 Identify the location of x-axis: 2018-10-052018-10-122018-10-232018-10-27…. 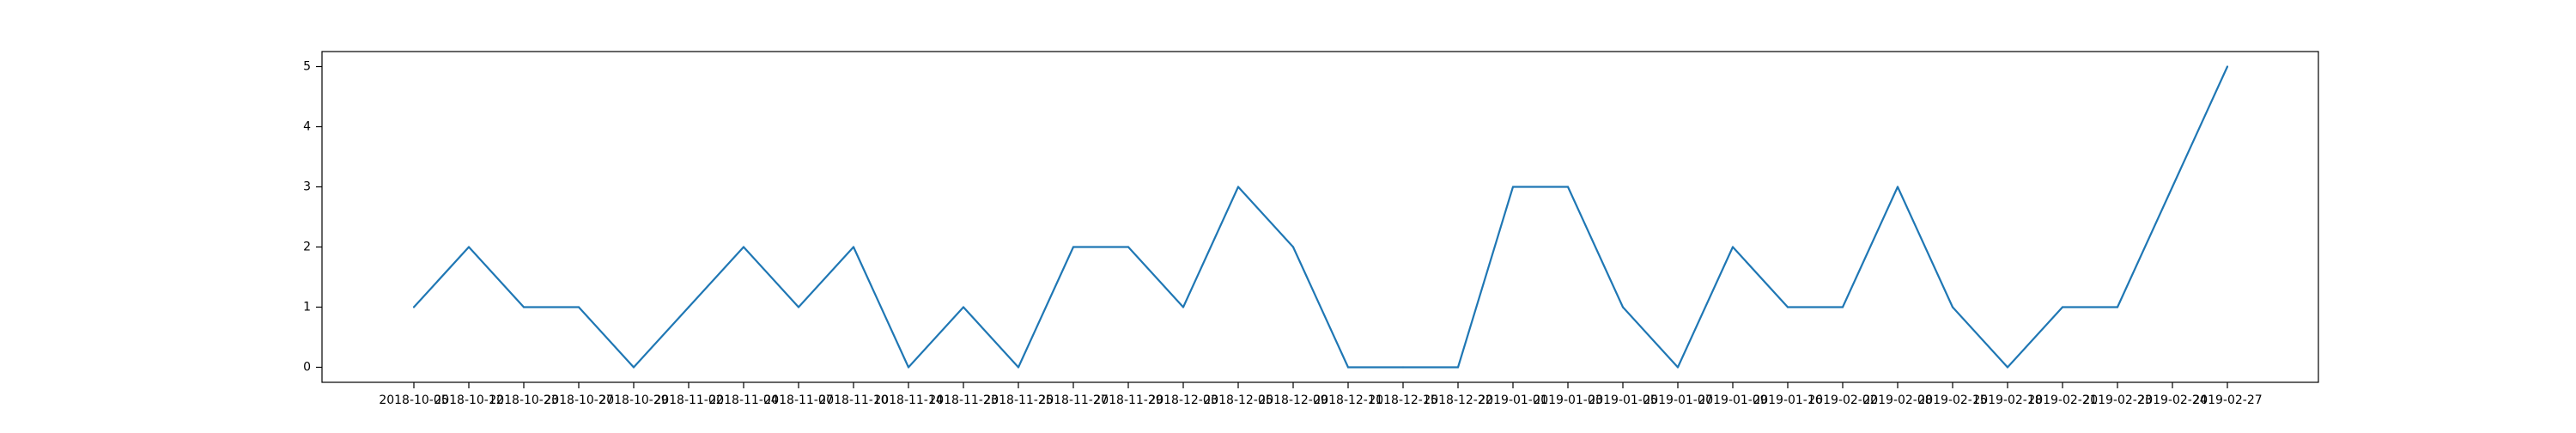
(1321, 394).